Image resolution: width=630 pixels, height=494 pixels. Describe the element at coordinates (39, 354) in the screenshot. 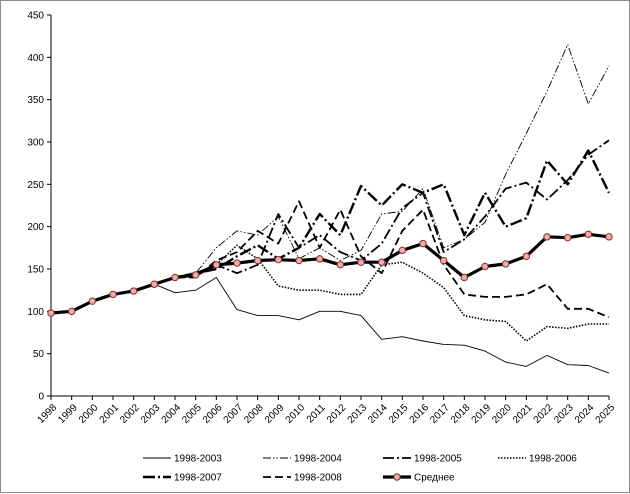

I see `y-tick-label: 50` at that location.